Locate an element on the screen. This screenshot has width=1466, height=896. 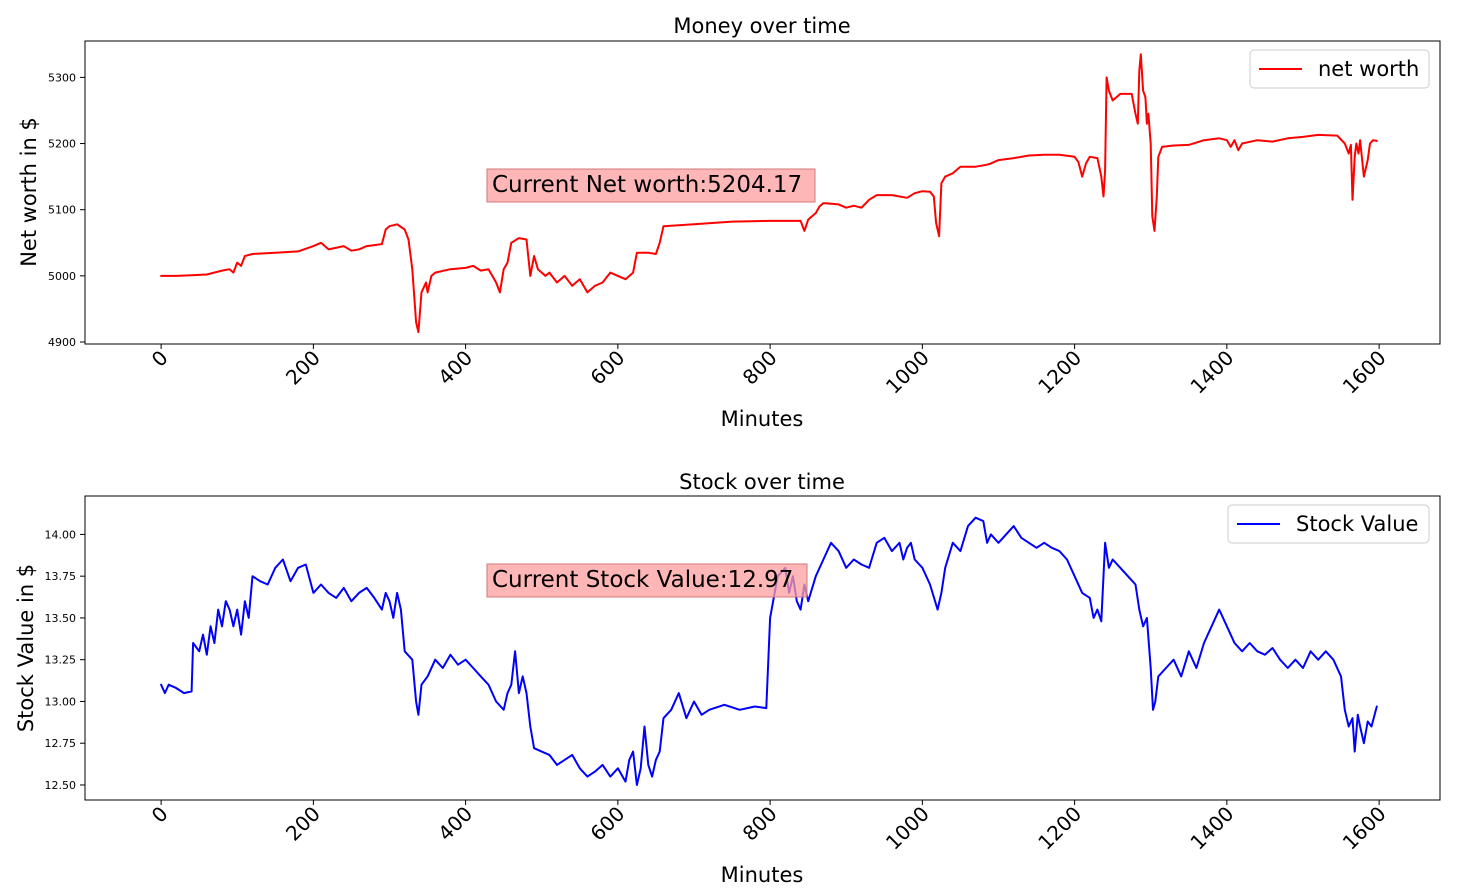
stock-chart-y-tick-label: 14.00 is located at coordinates (61, 534).